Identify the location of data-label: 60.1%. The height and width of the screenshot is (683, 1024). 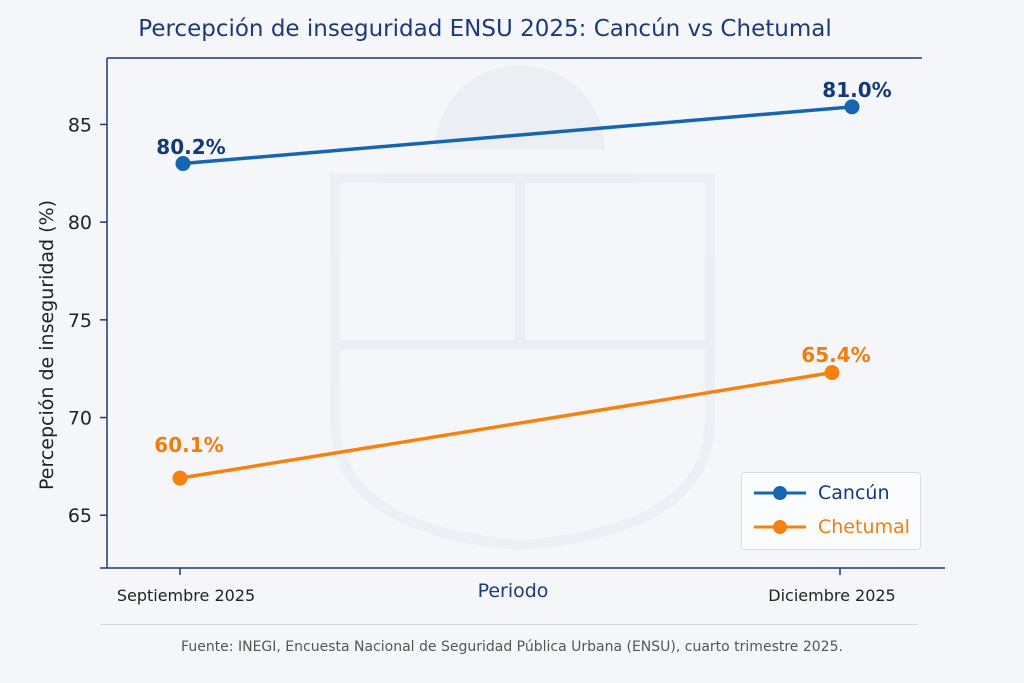
(188, 445).